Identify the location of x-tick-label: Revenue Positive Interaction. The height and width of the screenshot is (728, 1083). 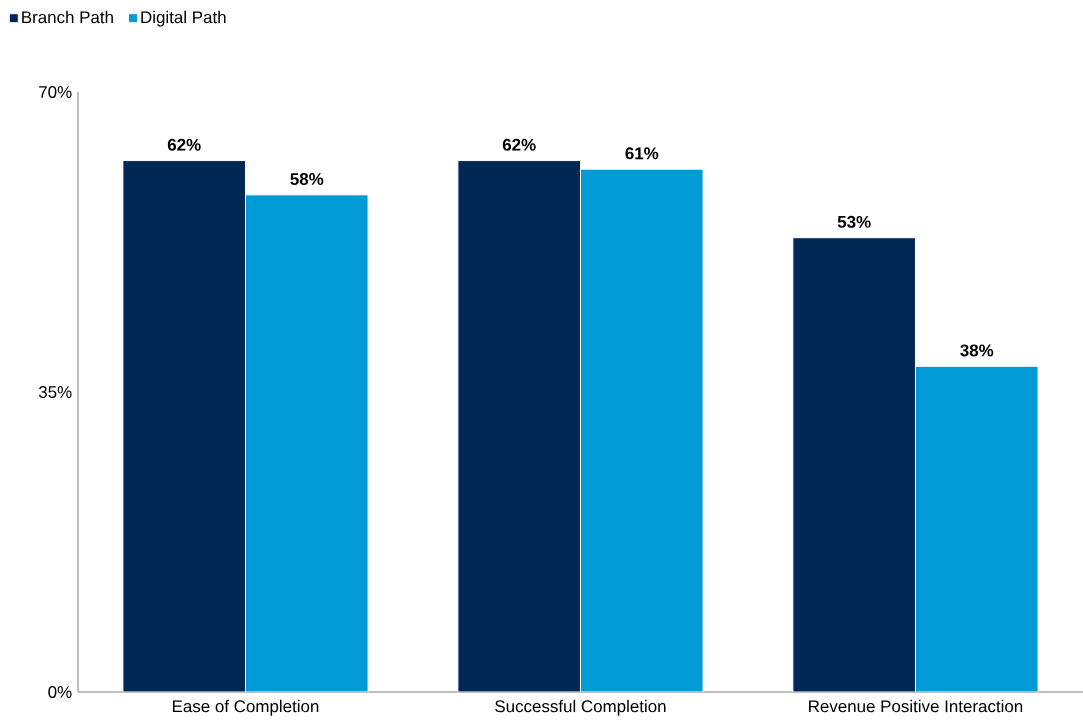
(916, 706).